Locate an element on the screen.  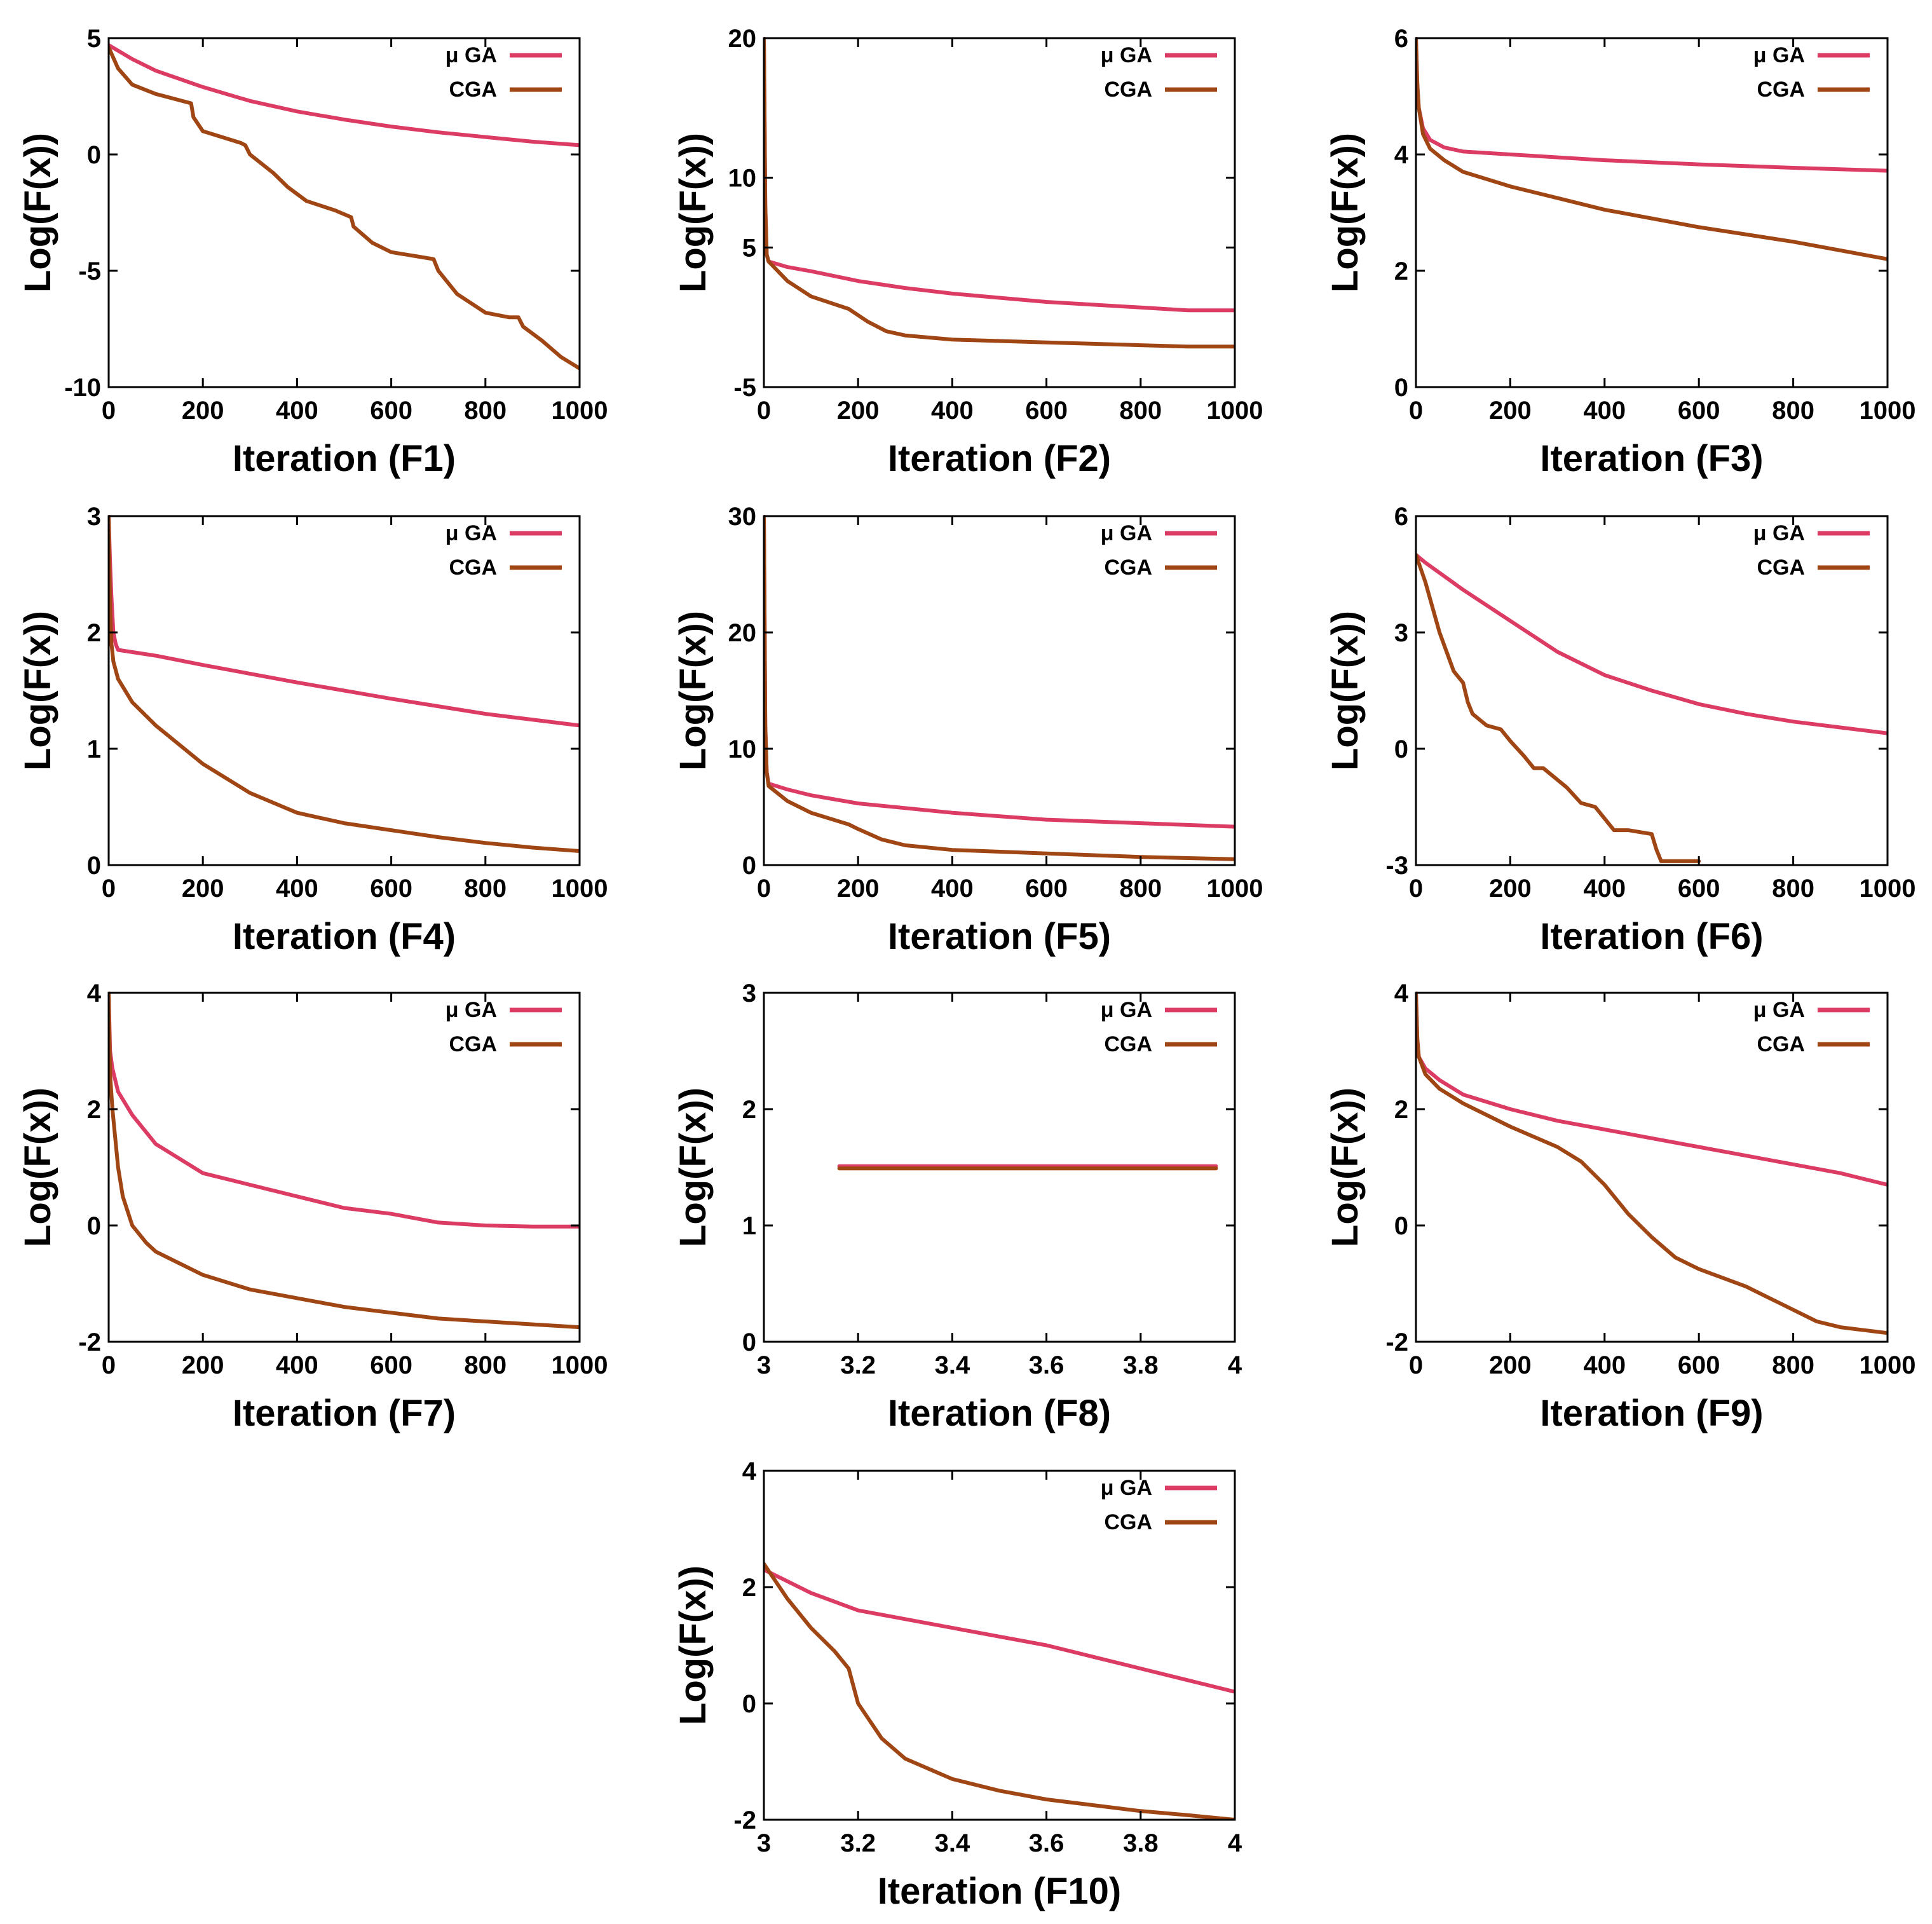
plot-frame-f3 is located at coordinates (1652, 213).